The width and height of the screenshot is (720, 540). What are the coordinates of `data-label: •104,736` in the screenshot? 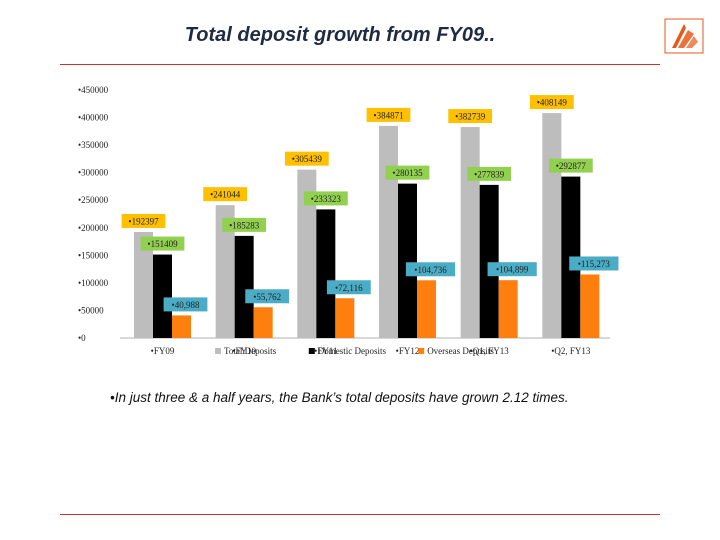 It's located at (430, 270).